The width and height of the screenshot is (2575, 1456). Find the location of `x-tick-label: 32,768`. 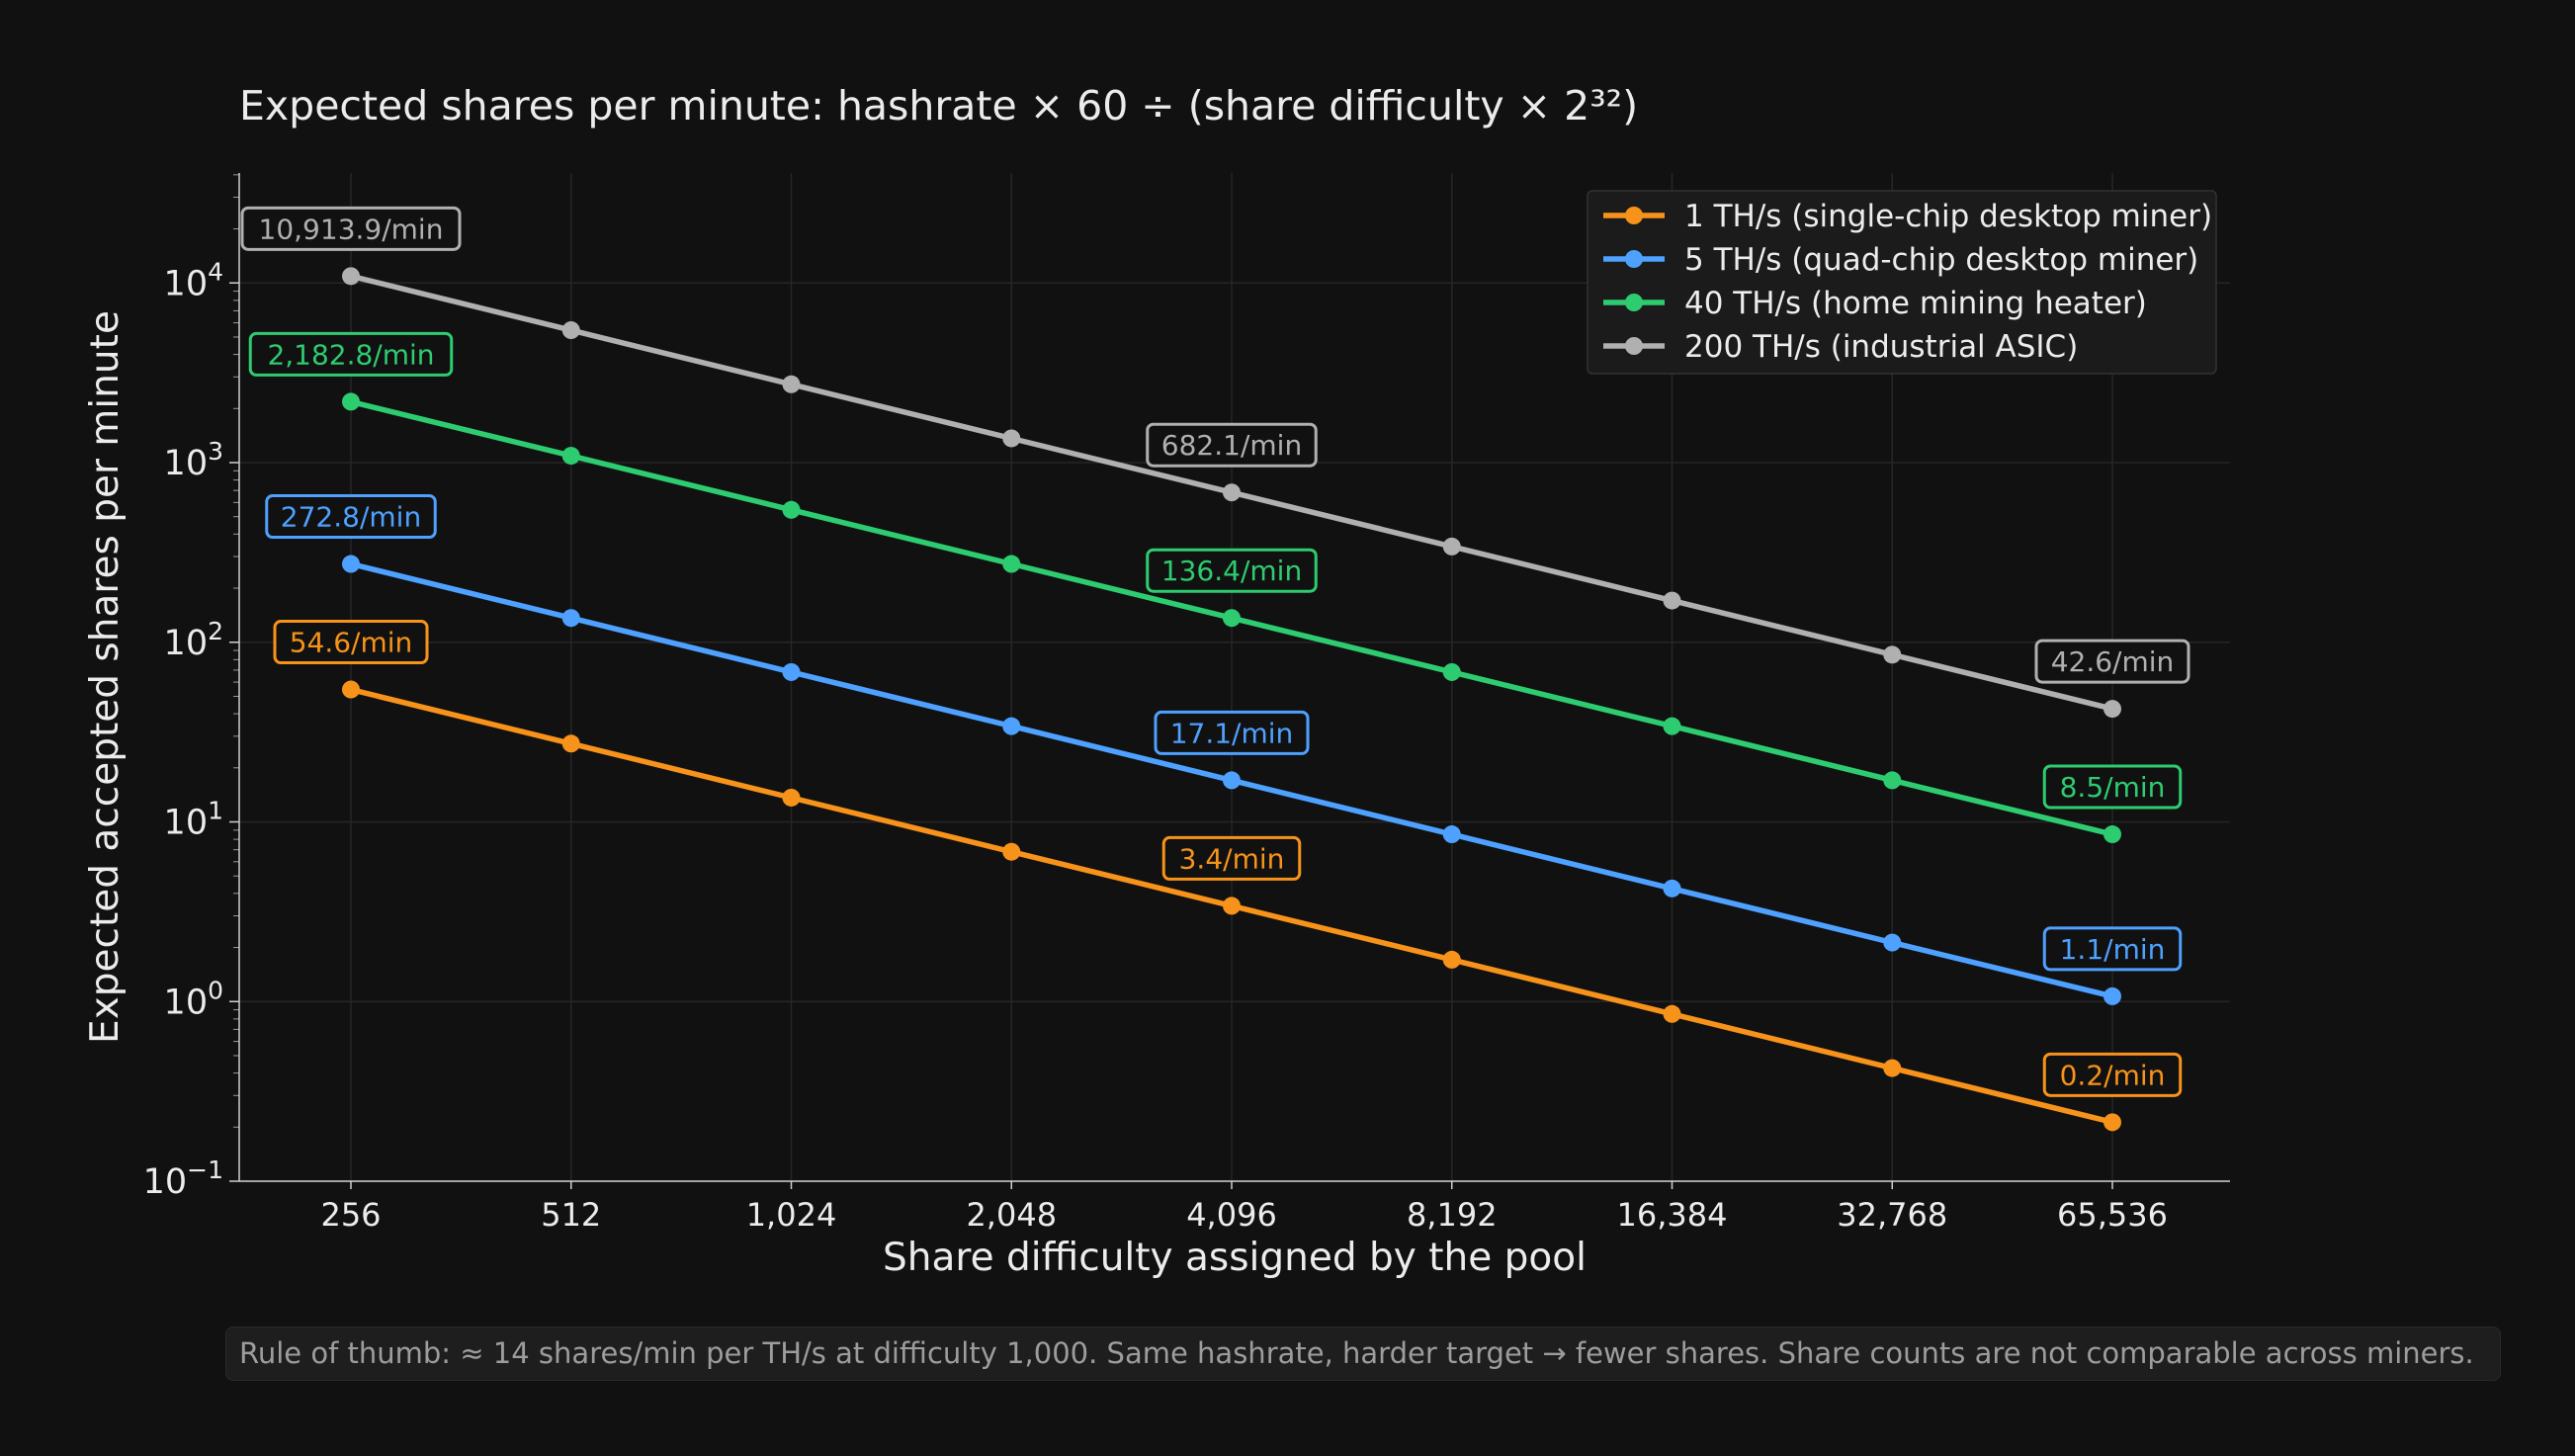

x-tick-label: 32,768 is located at coordinates (1892, 1215).